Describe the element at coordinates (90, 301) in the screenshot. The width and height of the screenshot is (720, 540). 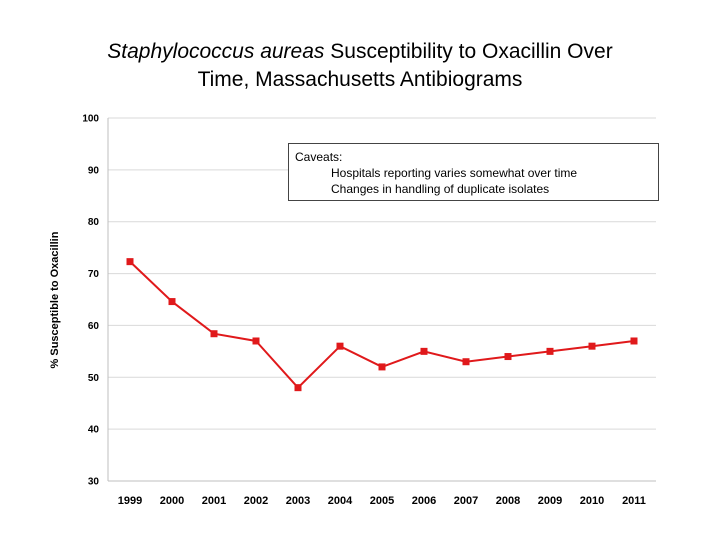
I see `y-tick-labels: 30 40 50 60 70 80 90 100` at that location.